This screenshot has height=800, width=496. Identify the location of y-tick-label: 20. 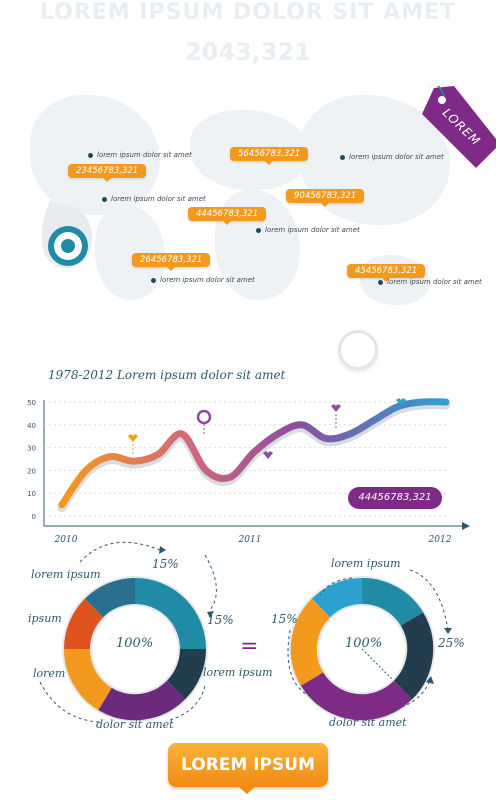
(31, 471).